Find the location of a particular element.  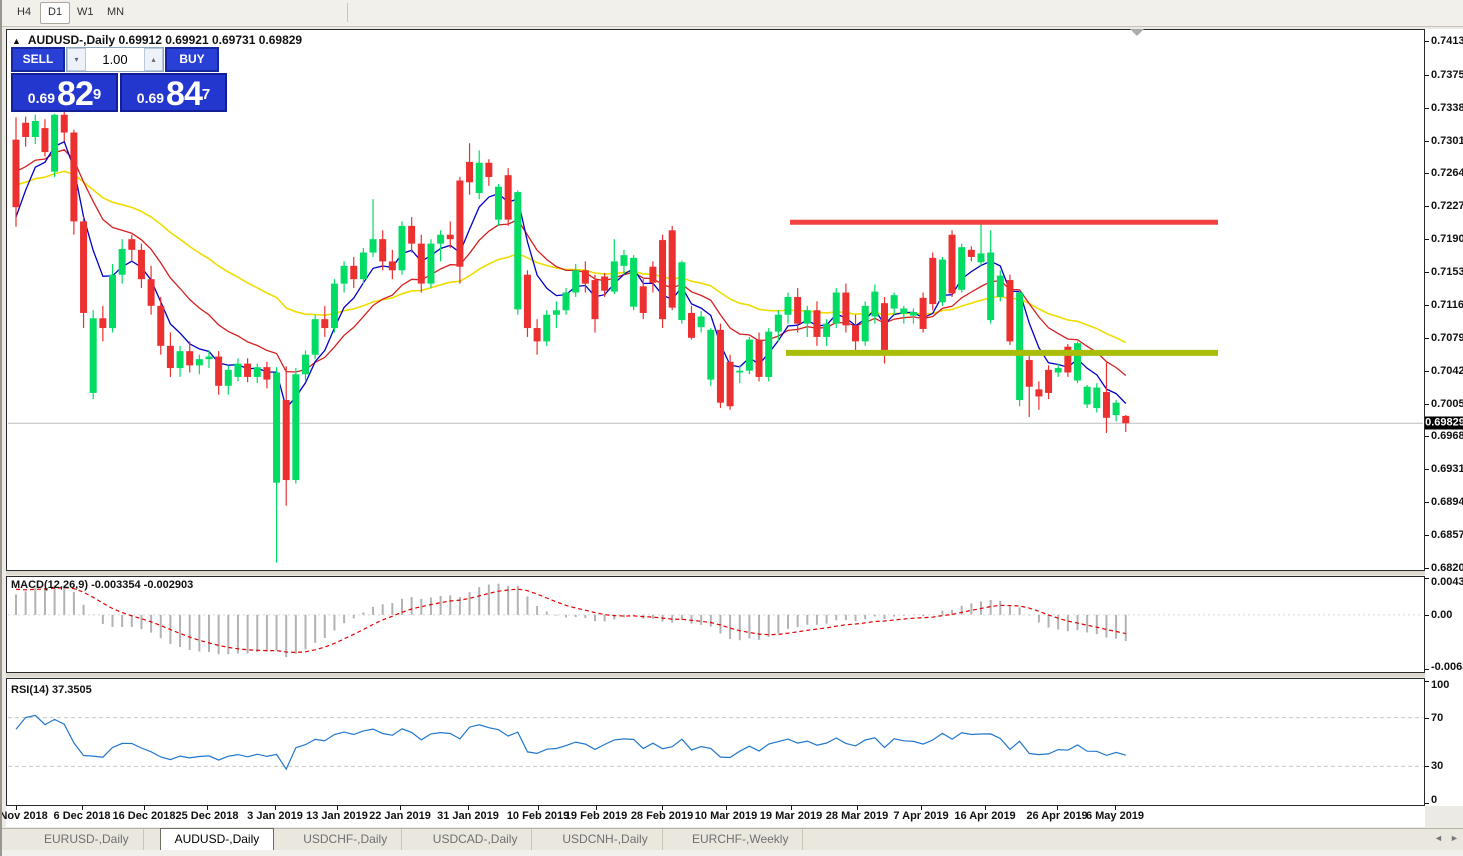

rsi-axis-label: 0 is located at coordinates (1434, 800).